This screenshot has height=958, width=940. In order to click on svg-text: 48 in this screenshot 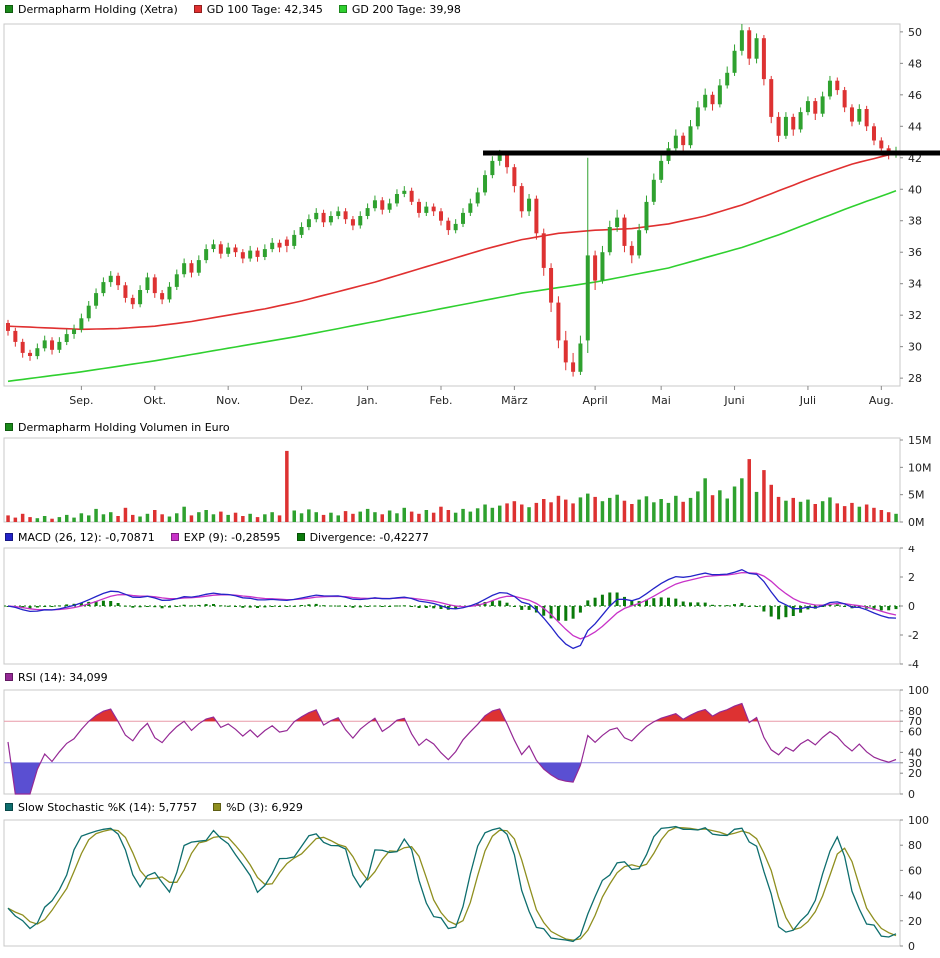, I will do `click(915, 63)`.